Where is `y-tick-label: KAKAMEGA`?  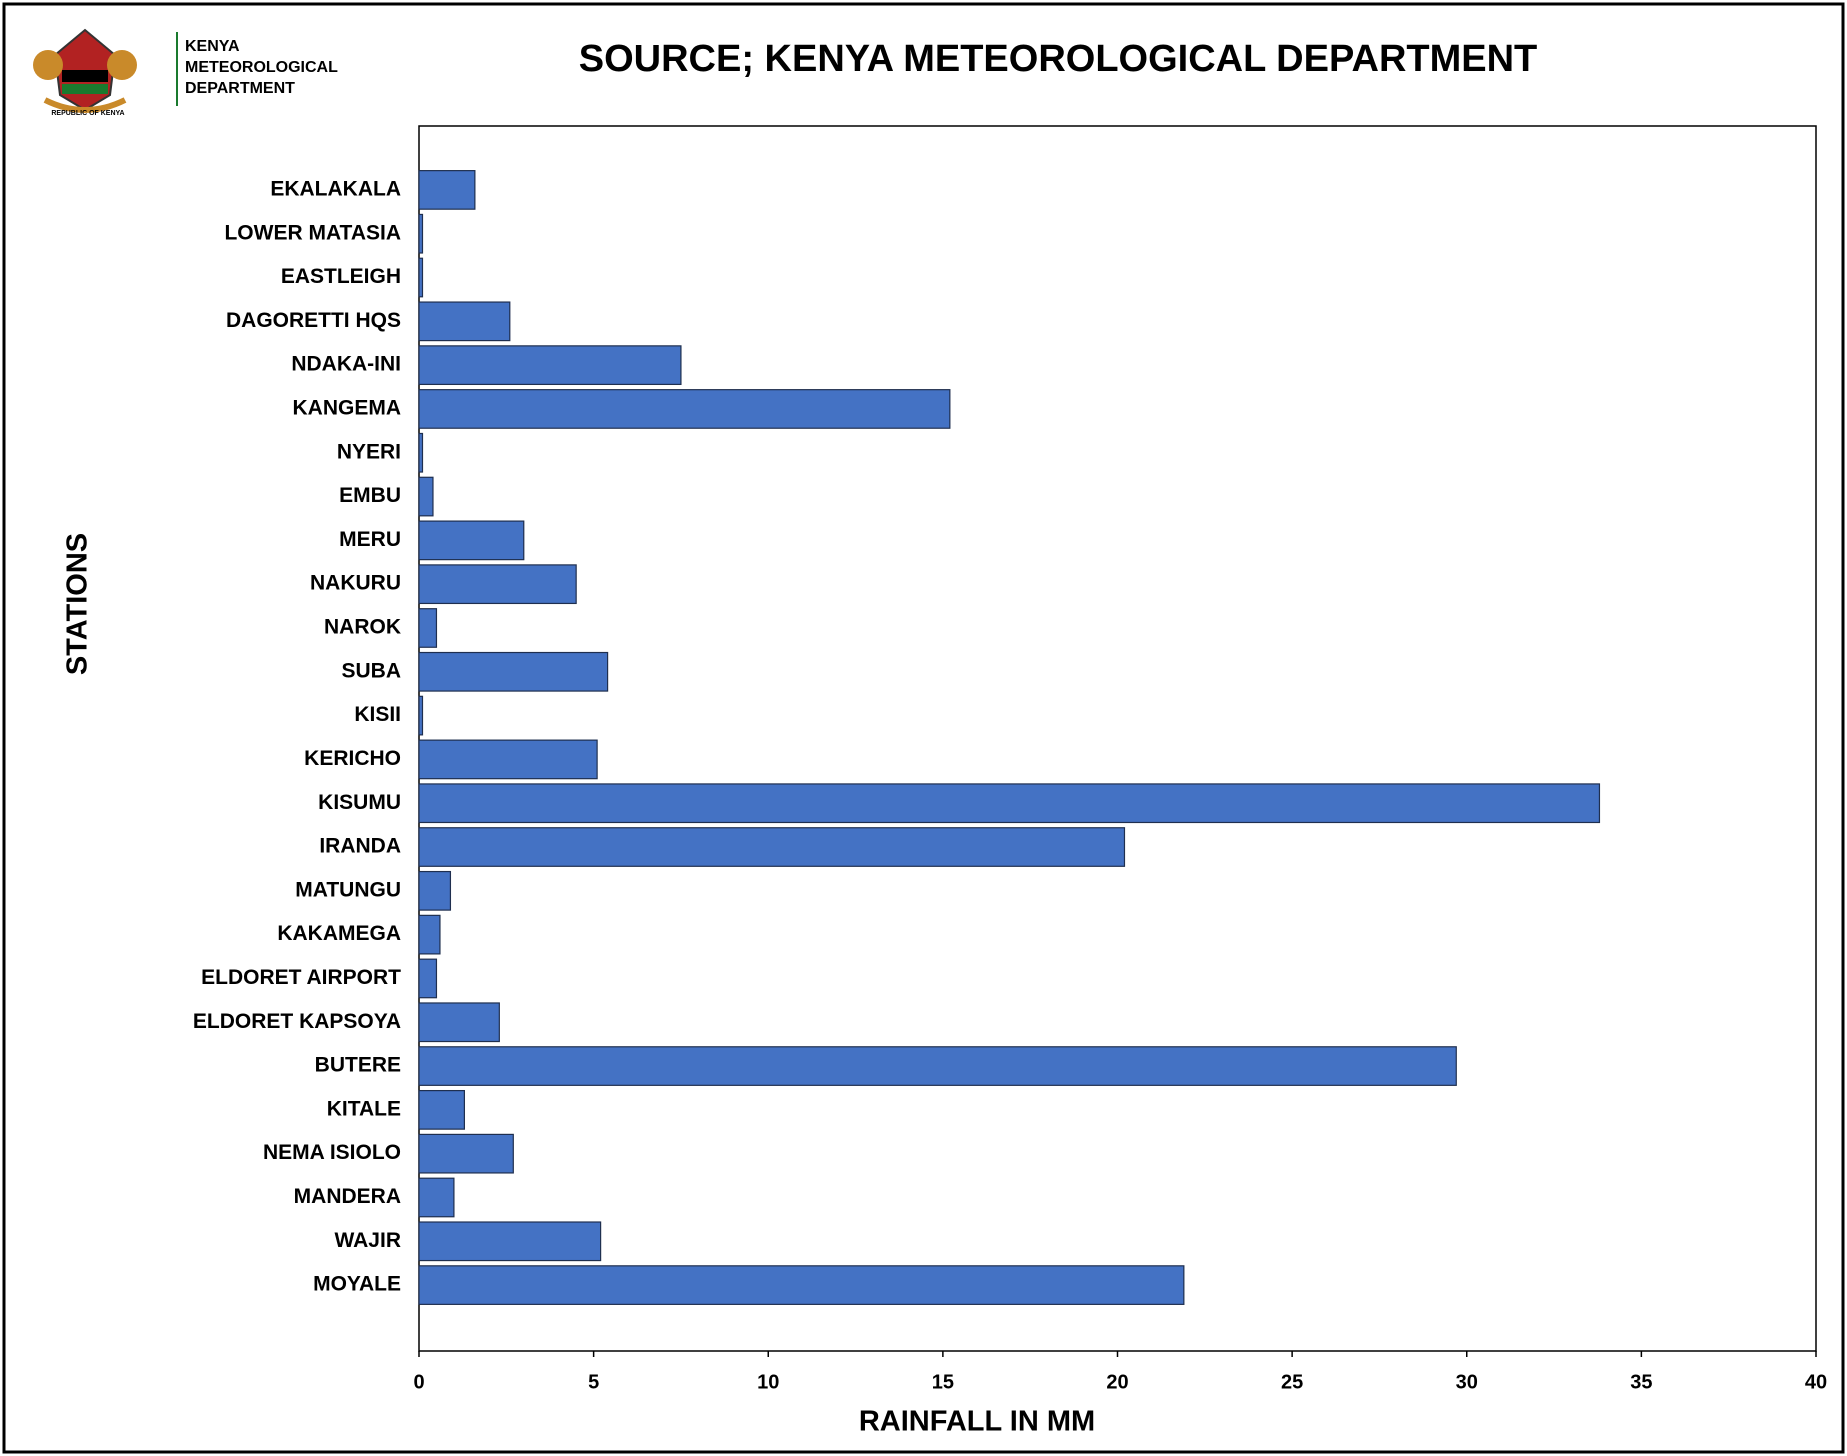 y-tick-label: KAKAMEGA is located at coordinates (339, 933).